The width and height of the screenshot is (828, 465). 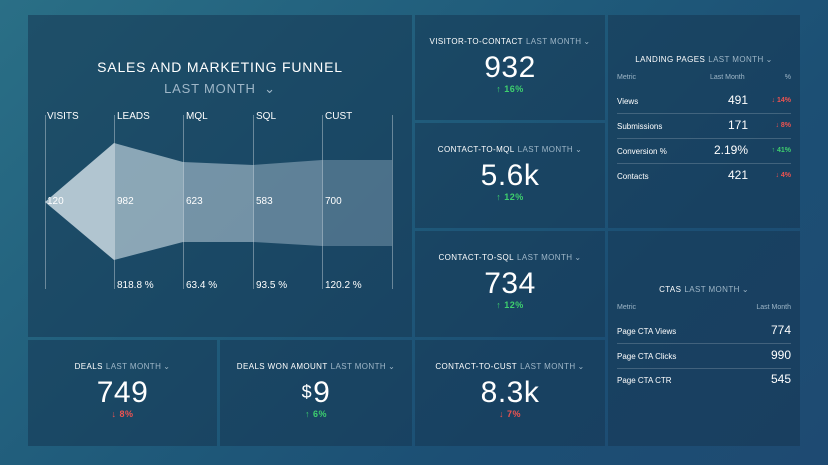 I want to click on row-metric: Conversion %, so click(x=642, y=151).